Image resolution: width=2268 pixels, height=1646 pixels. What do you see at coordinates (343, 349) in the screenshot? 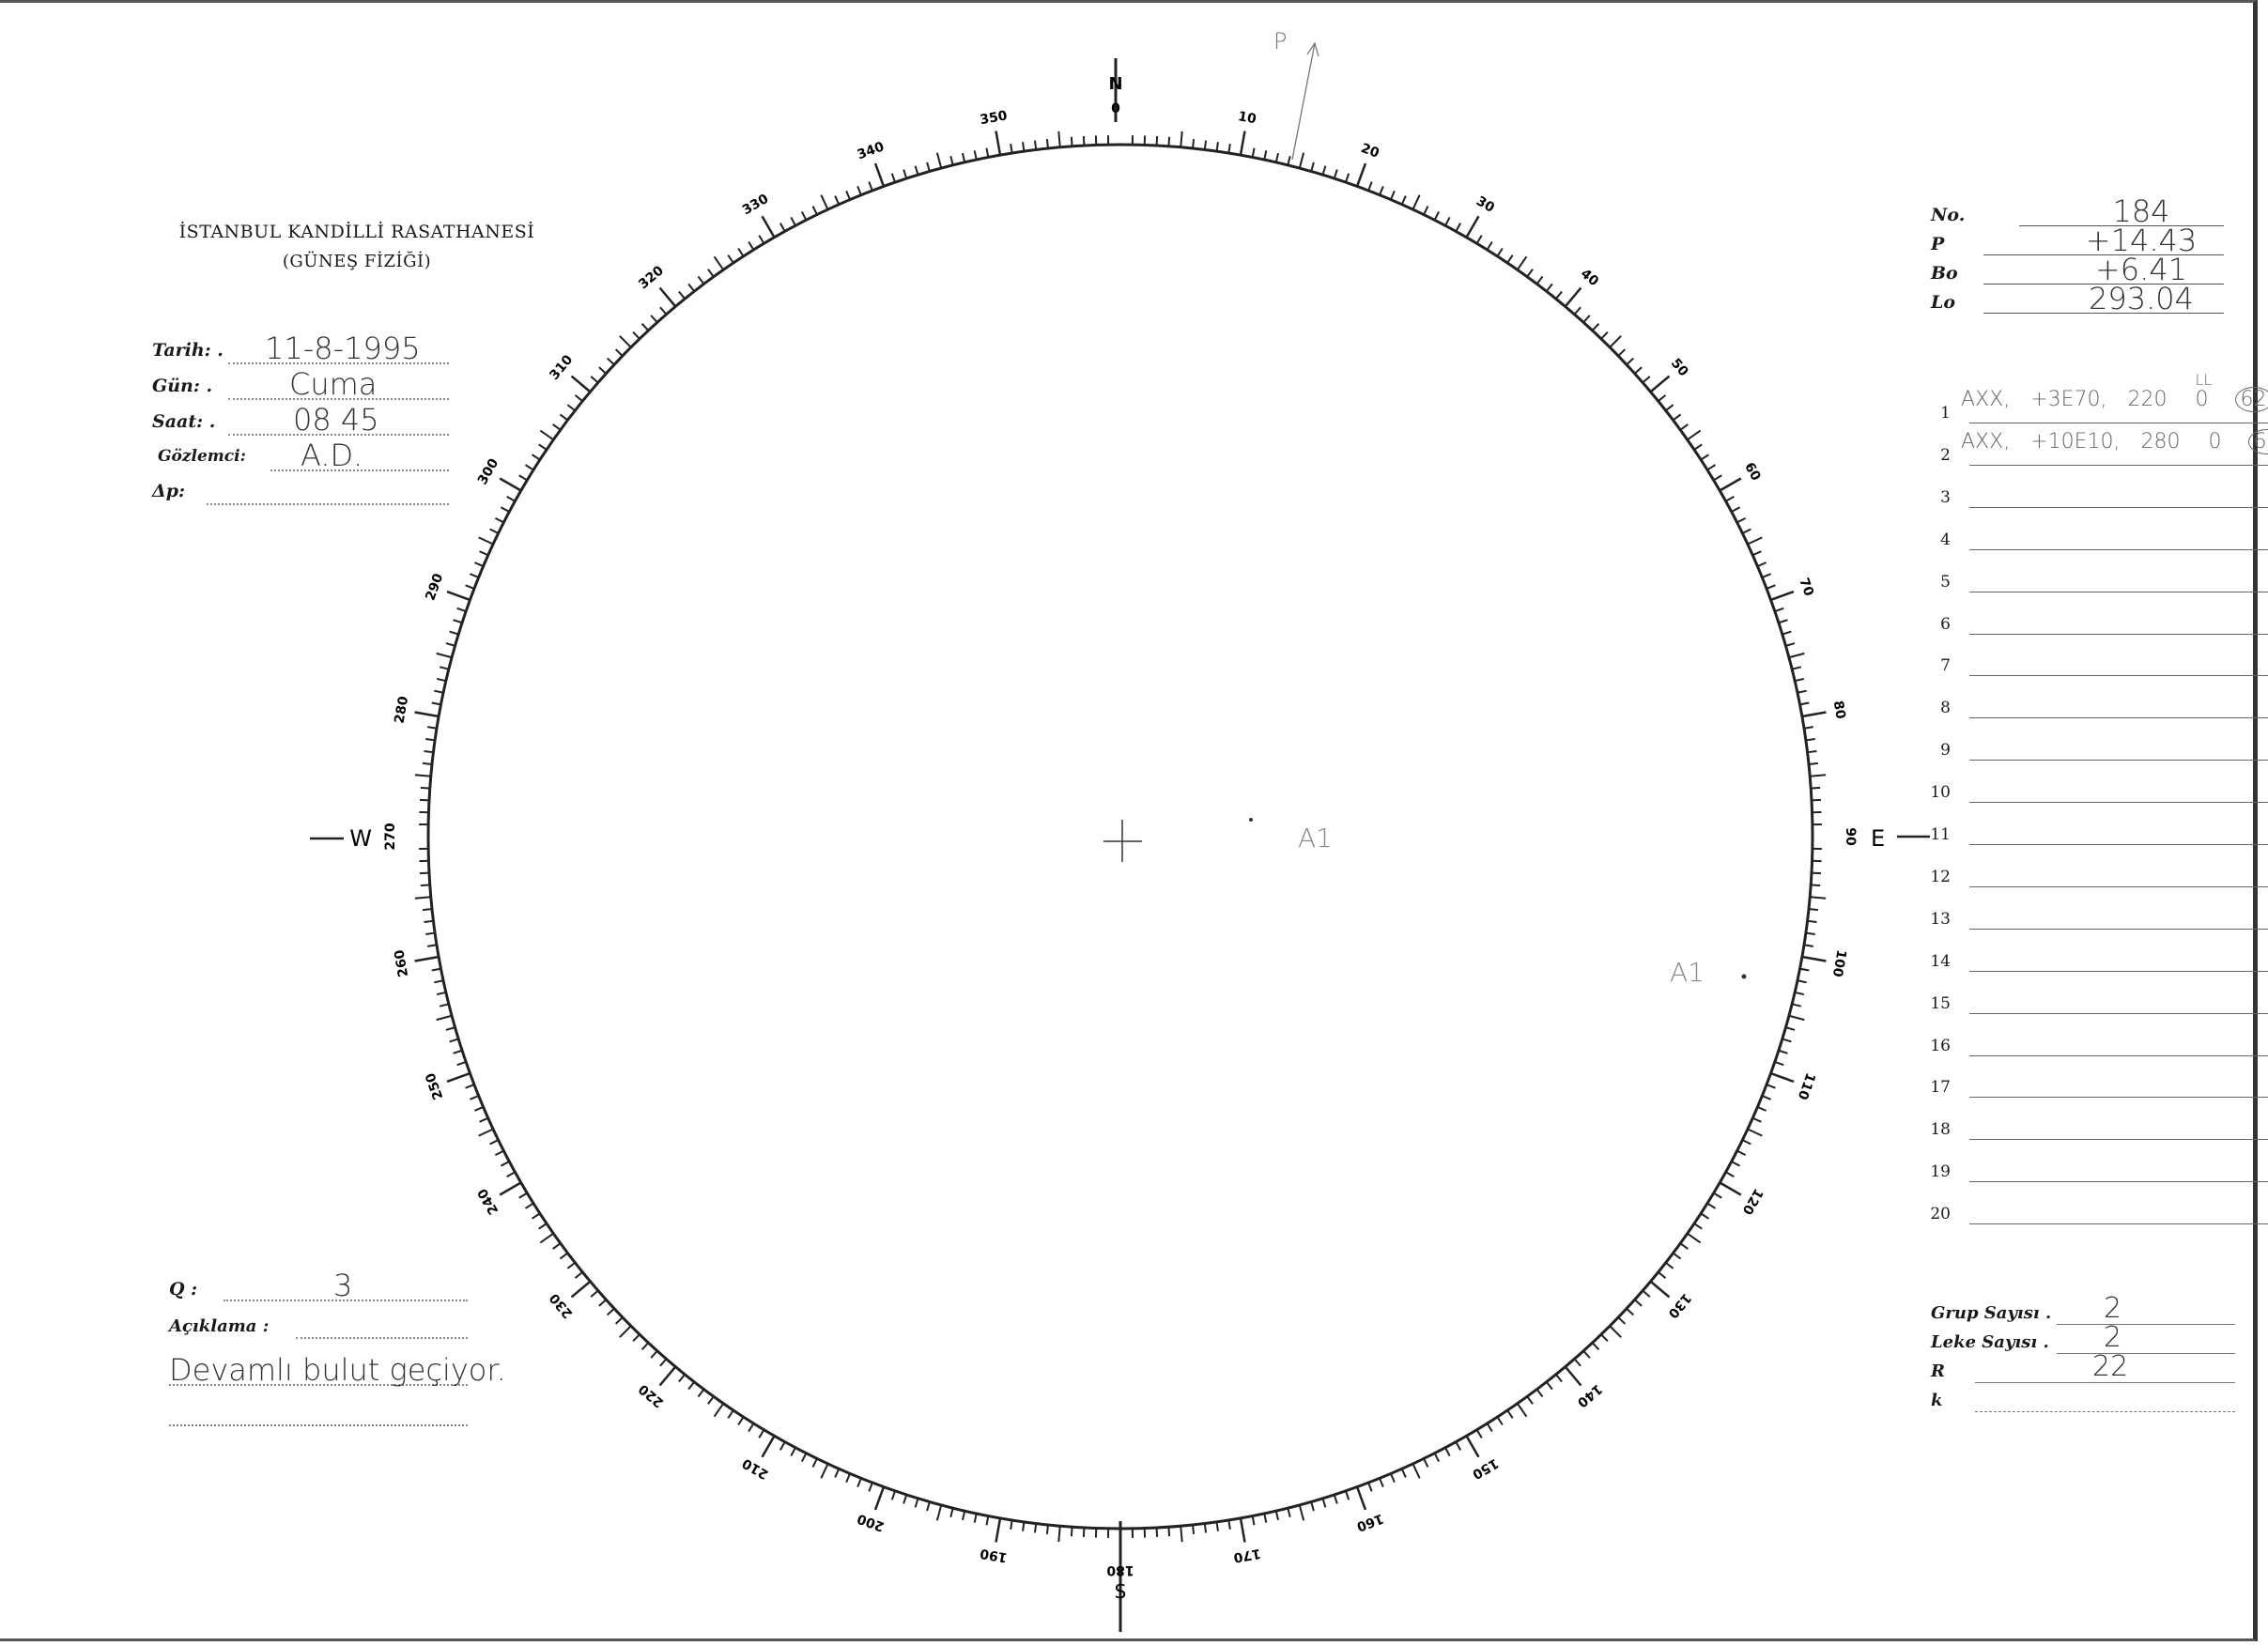
I see `field-value: 11-8-1995` at bounding box center [343, 349].